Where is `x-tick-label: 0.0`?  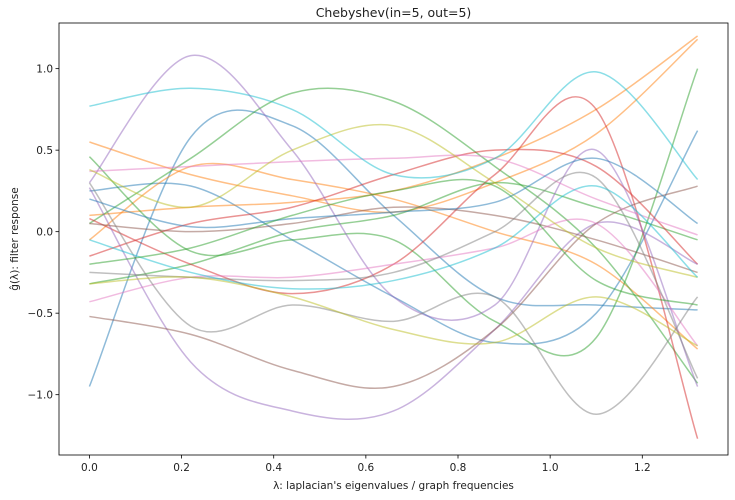 x-tick-label: 0.0 is located at coordinates (89, 468).